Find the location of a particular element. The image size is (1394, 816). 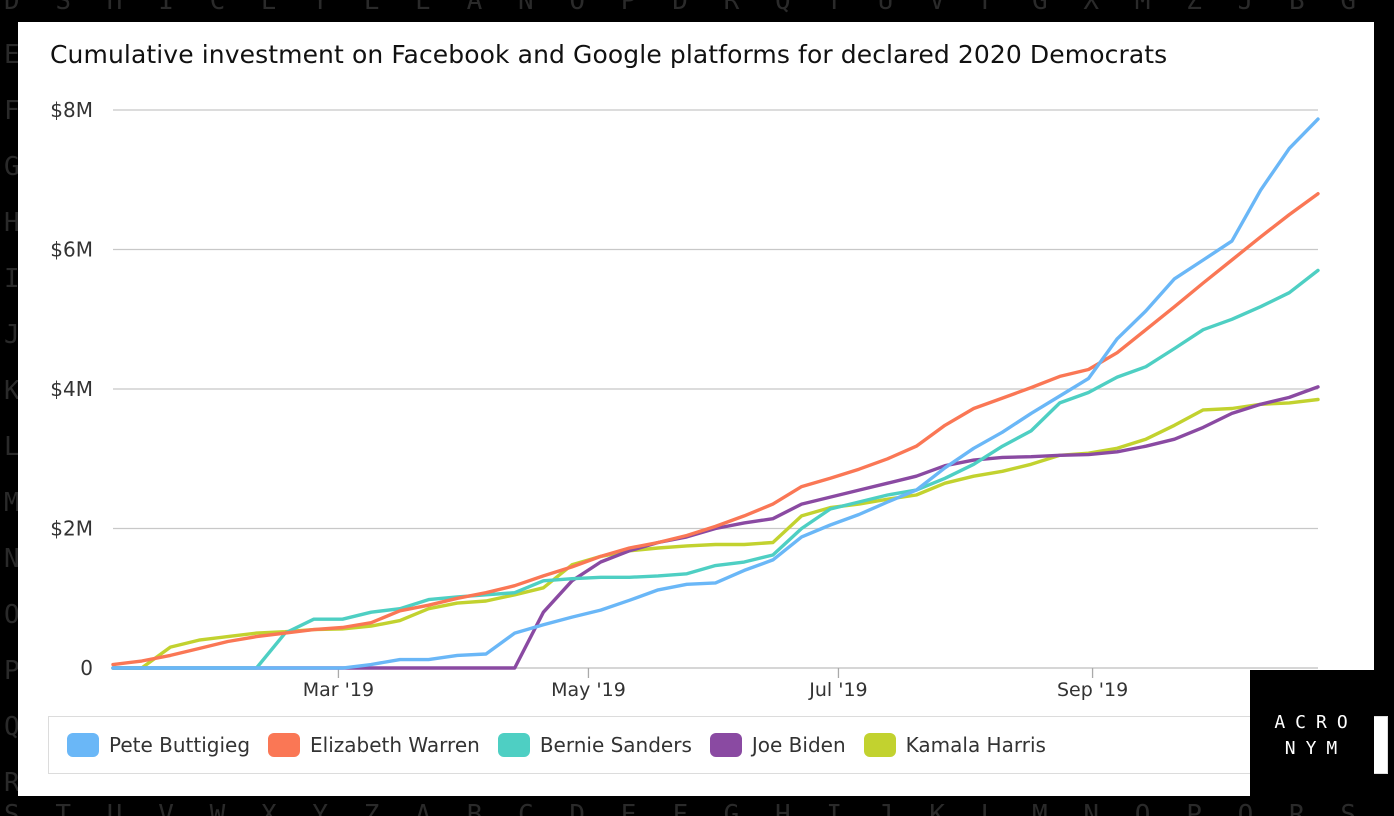

y-tick-label: $6M is located at coordinates (71, 250).